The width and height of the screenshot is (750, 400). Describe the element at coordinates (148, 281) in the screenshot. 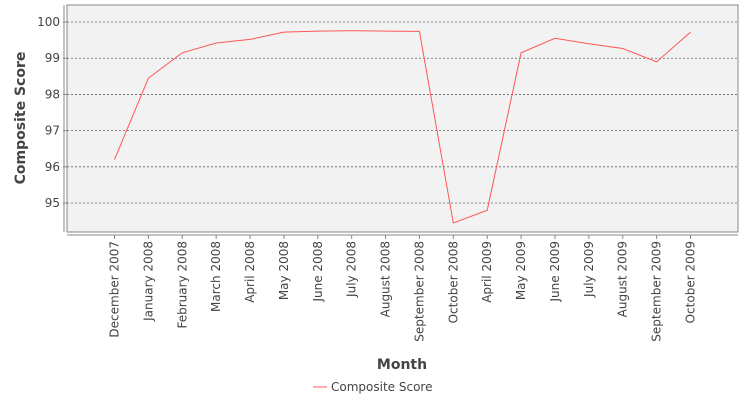

I see `x-tick-label: January 2008` at that location.